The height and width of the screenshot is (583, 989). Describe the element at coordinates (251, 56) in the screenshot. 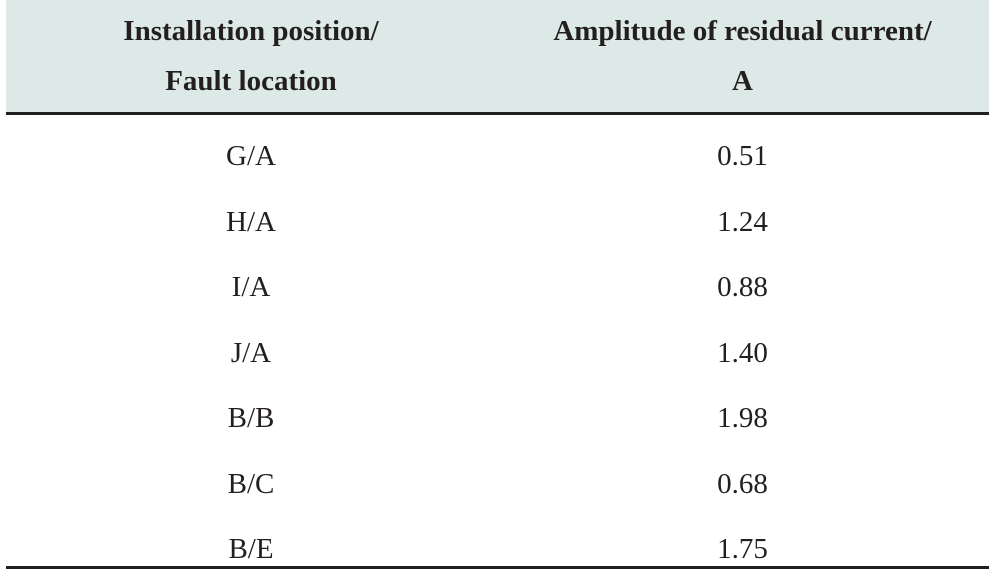

I see `header-installation-position: Installation position/ Fault location` at that location.